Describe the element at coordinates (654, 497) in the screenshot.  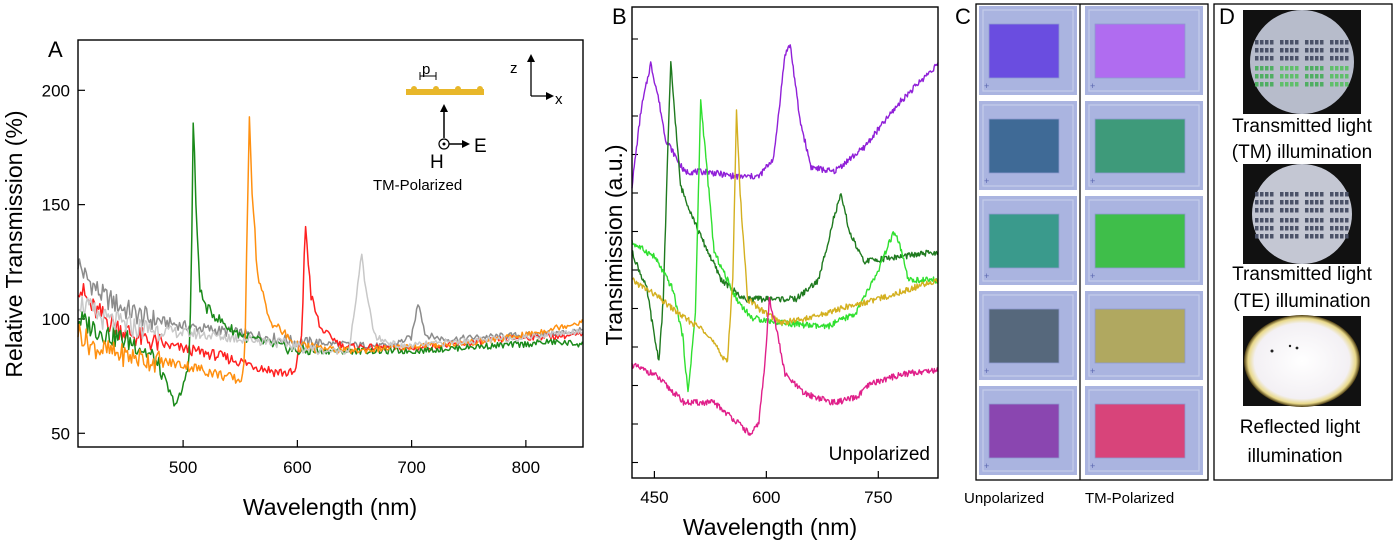
I see `panel-b-xtick-label: 450` at that location.